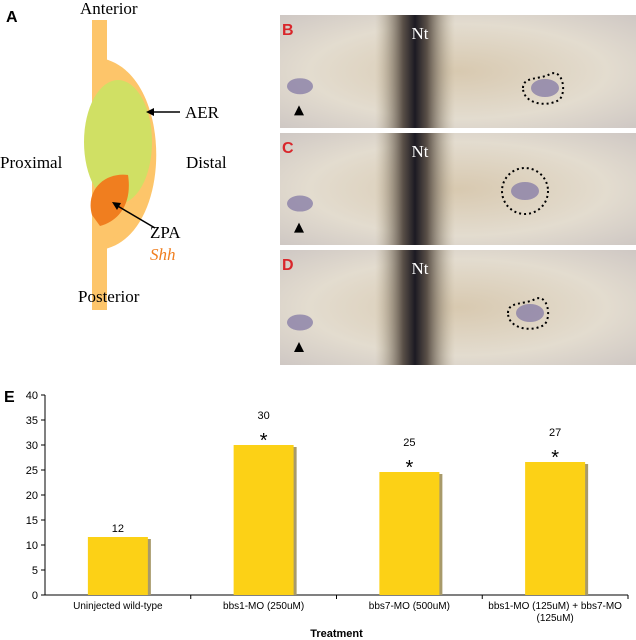 Image resolution: width=636 pixels, height=640 pixels. What do you see at coordinates (35, 571) in the screenshot?
I see `y-tick-label: 5` at bounding box center [35, 571].